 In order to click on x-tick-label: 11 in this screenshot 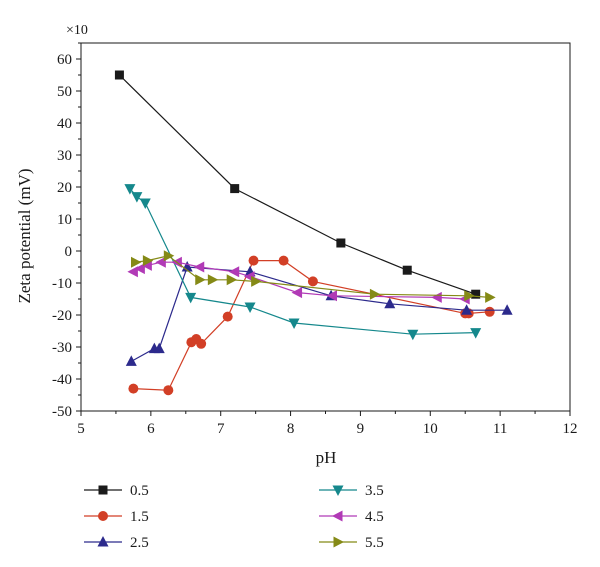, I will do `click(500, 429)`.